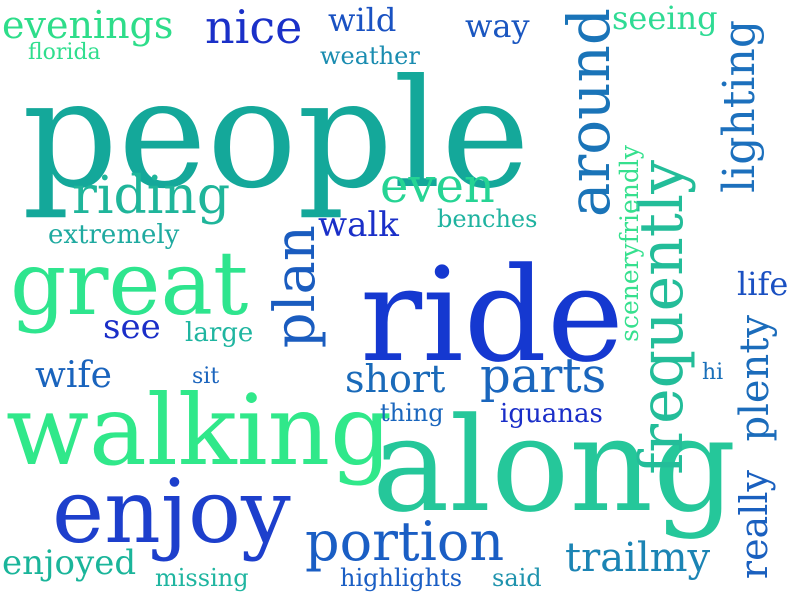 The height and width of the screenshot is (600, 800). Describe the element at coordinates (358, 225) in the screenshot. I see `word-walk: walk` at that location.